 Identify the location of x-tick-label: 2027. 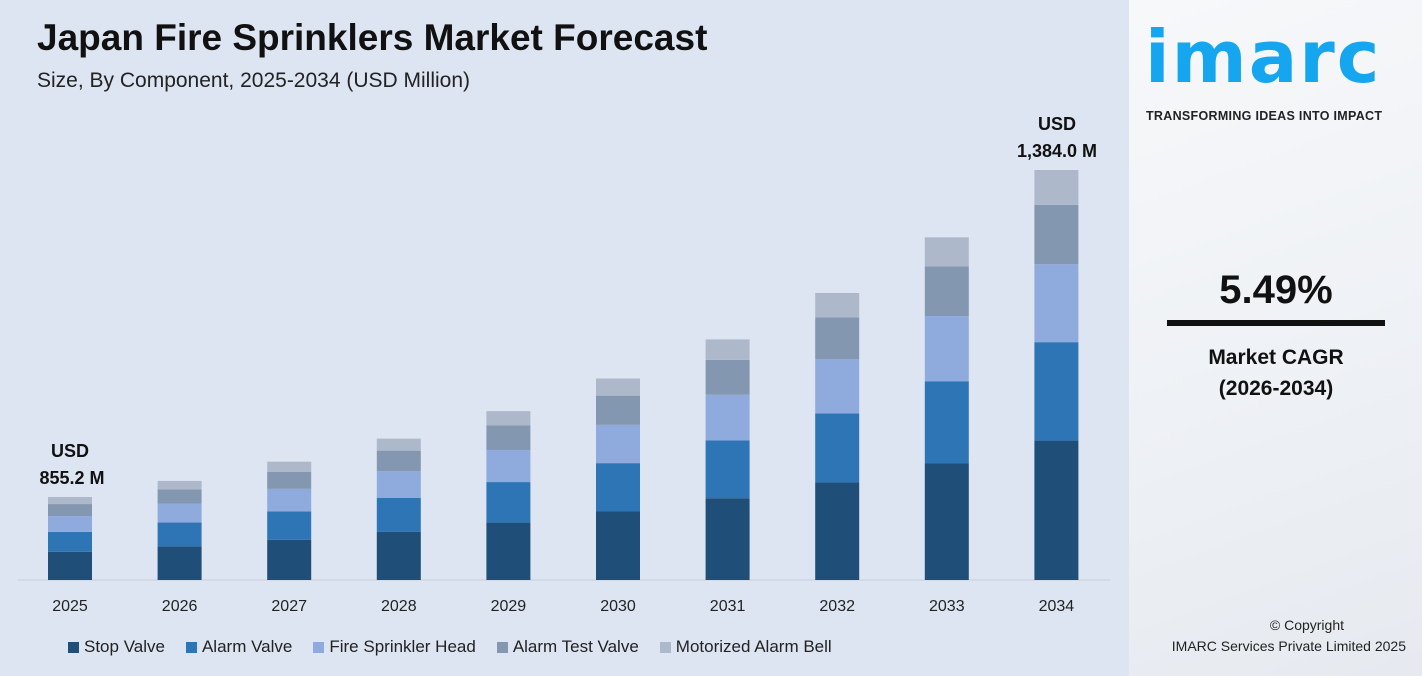
(289, 606).